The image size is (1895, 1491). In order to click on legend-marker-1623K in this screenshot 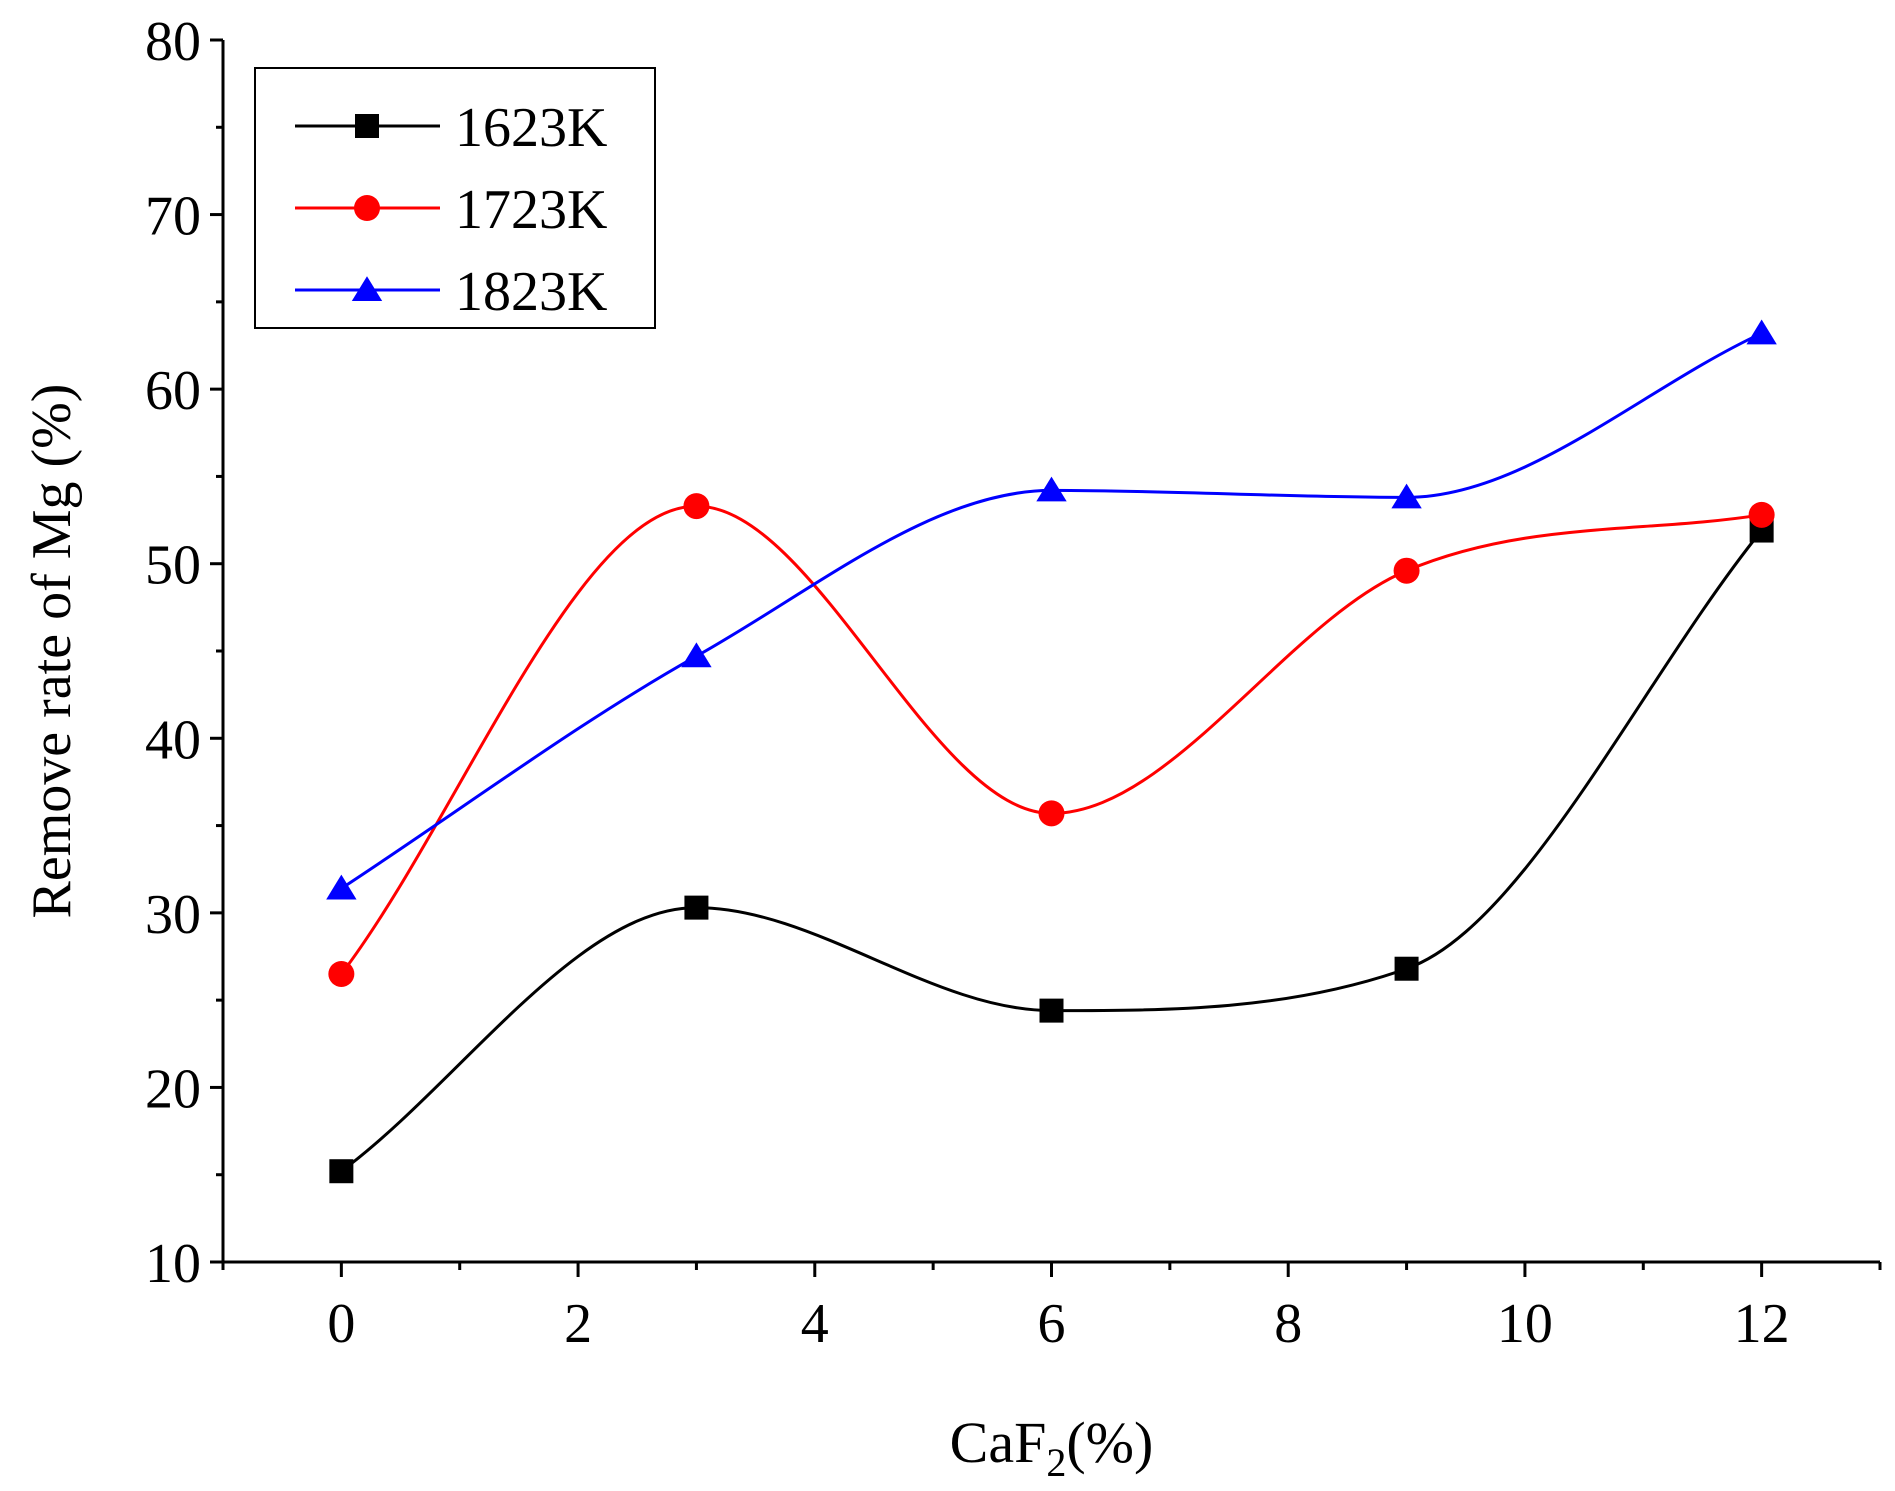, I will do `click(367, 126)`.